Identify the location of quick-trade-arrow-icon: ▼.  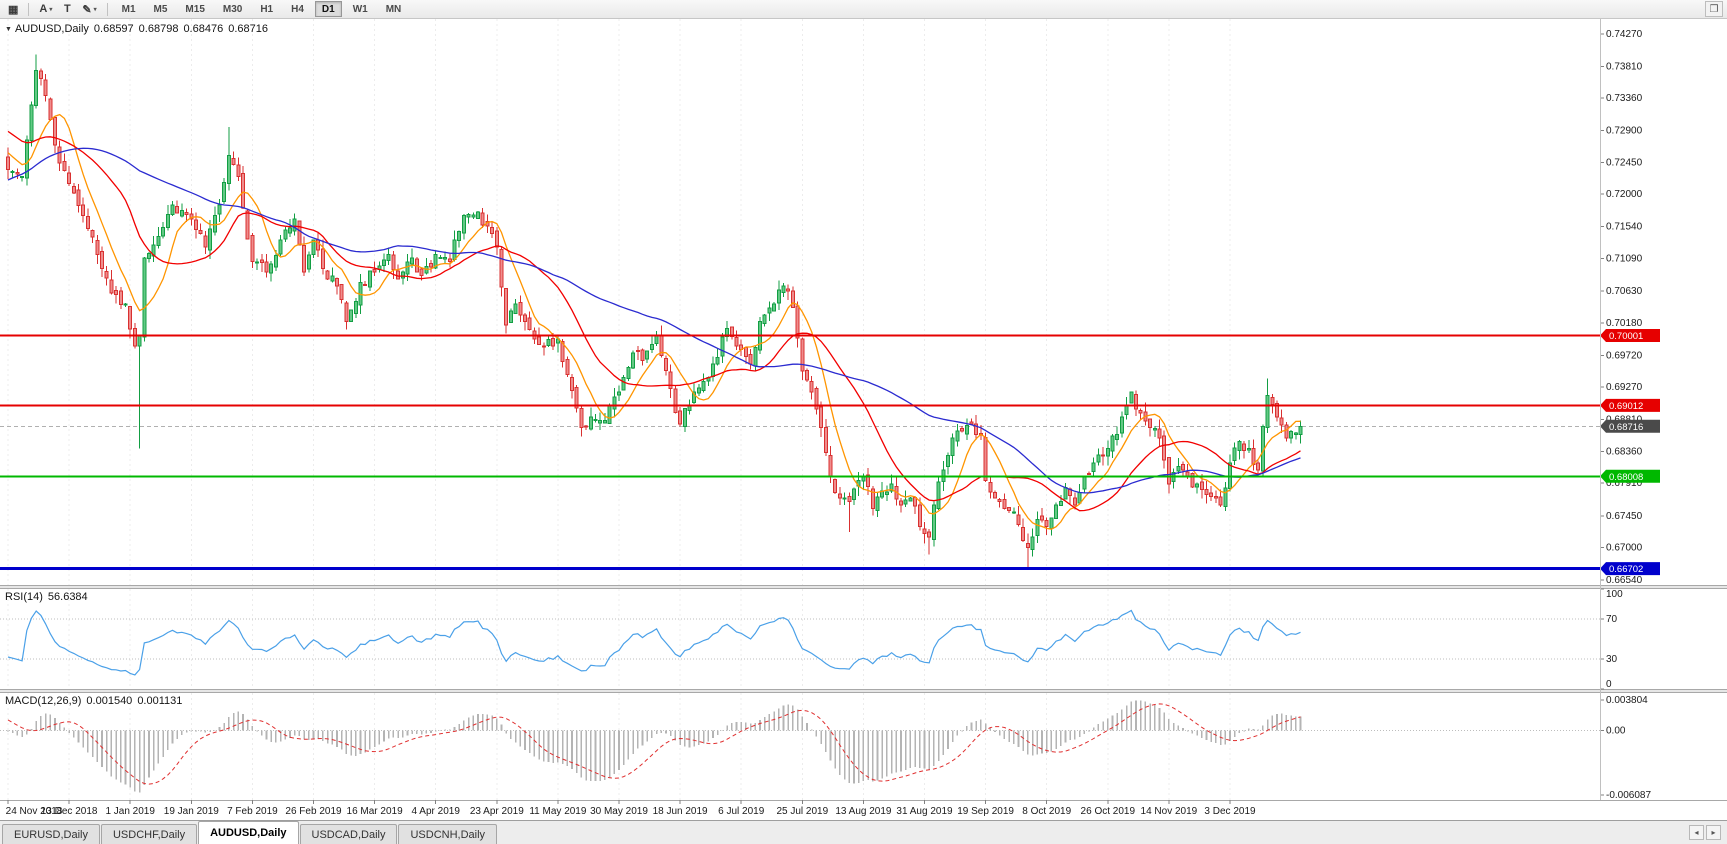
(8, 29).